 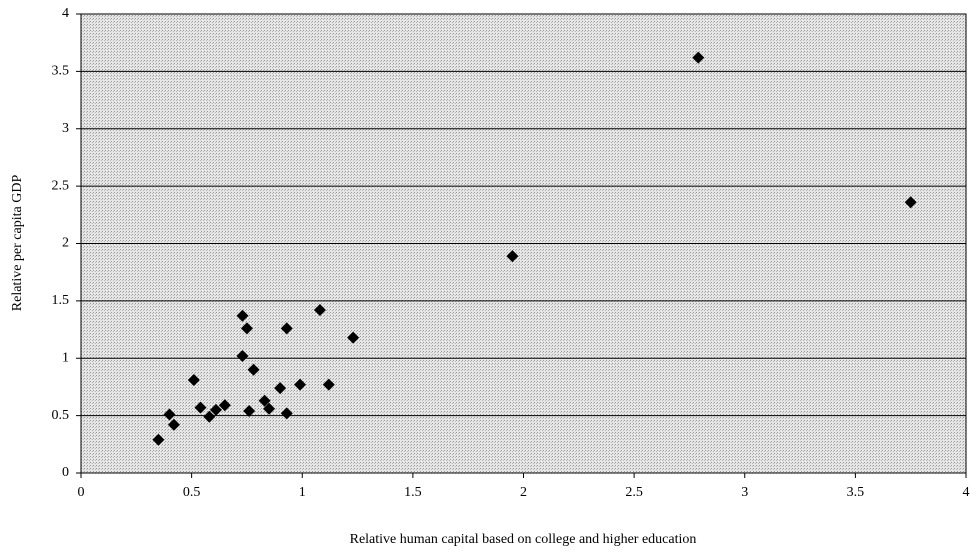 What do you see at coordinates (61, 415) in the screenshot?
I see `y-tick-label: 0.5` at bounding box center [61, 415].